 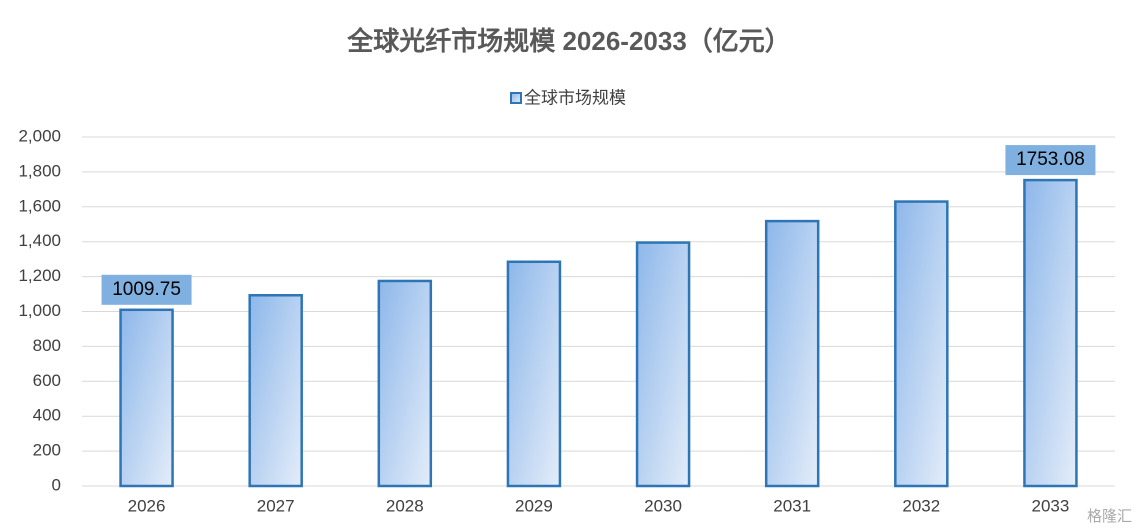 What do you see at coordinates (276, 505) in the screenshot?
I see `x-tick-label: 2027` at bounding box center [276, 505].